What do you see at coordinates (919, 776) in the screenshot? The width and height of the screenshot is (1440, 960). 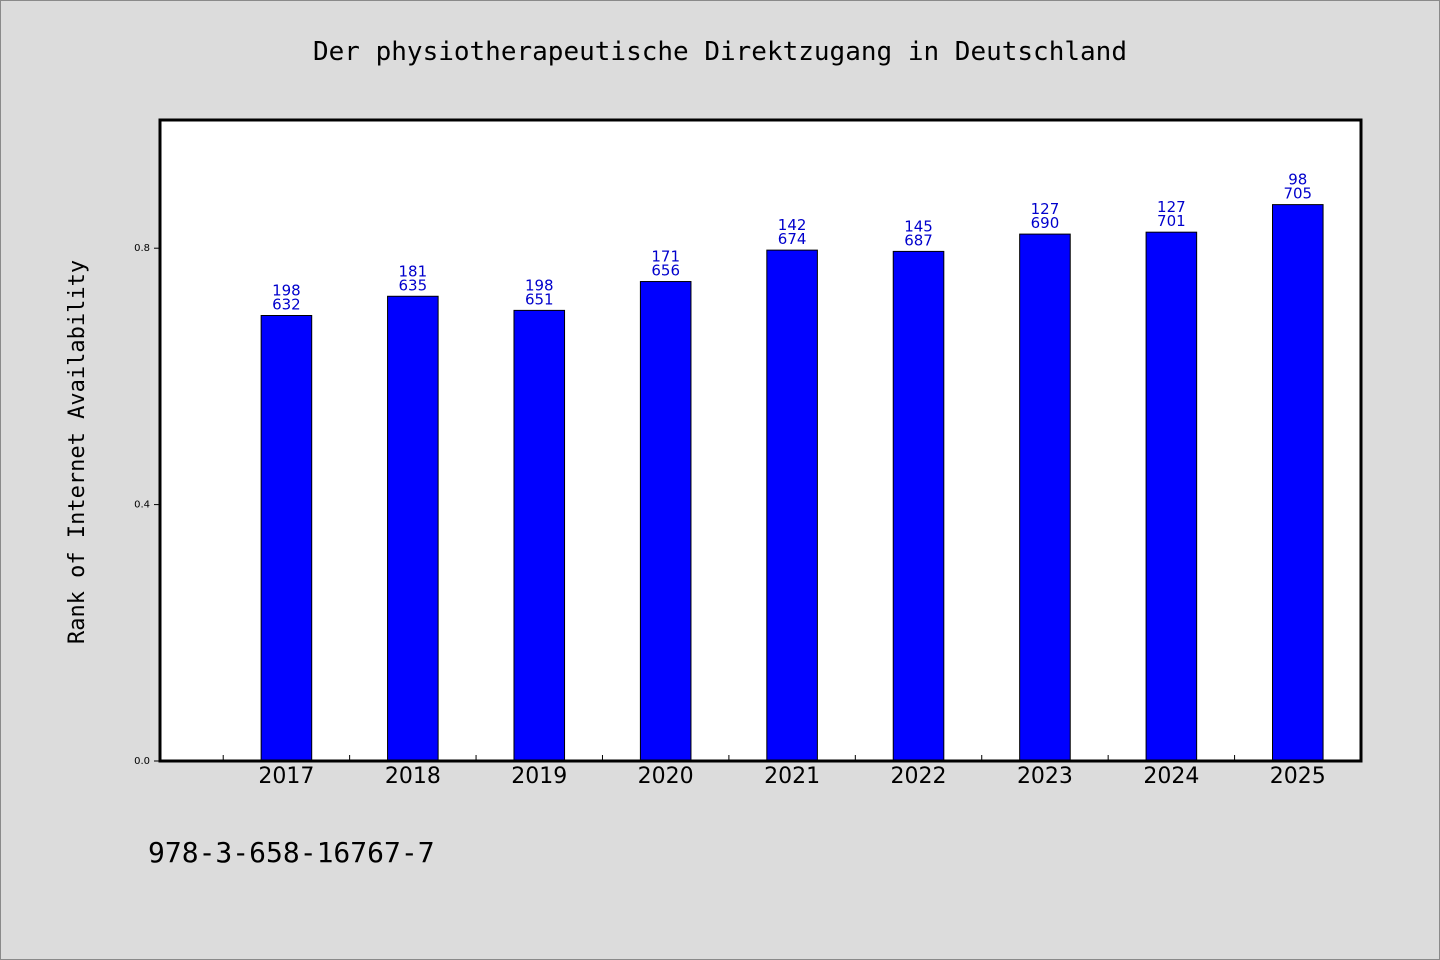 I see `x-tick-label-2022: 2022` at bounding box center [919, 776].